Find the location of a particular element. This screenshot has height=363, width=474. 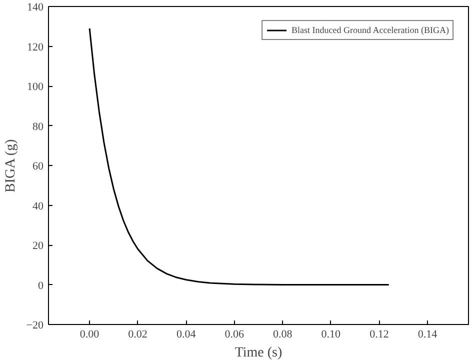

y-axis-title: BIGA (g) is located at coordinates (10, 165).